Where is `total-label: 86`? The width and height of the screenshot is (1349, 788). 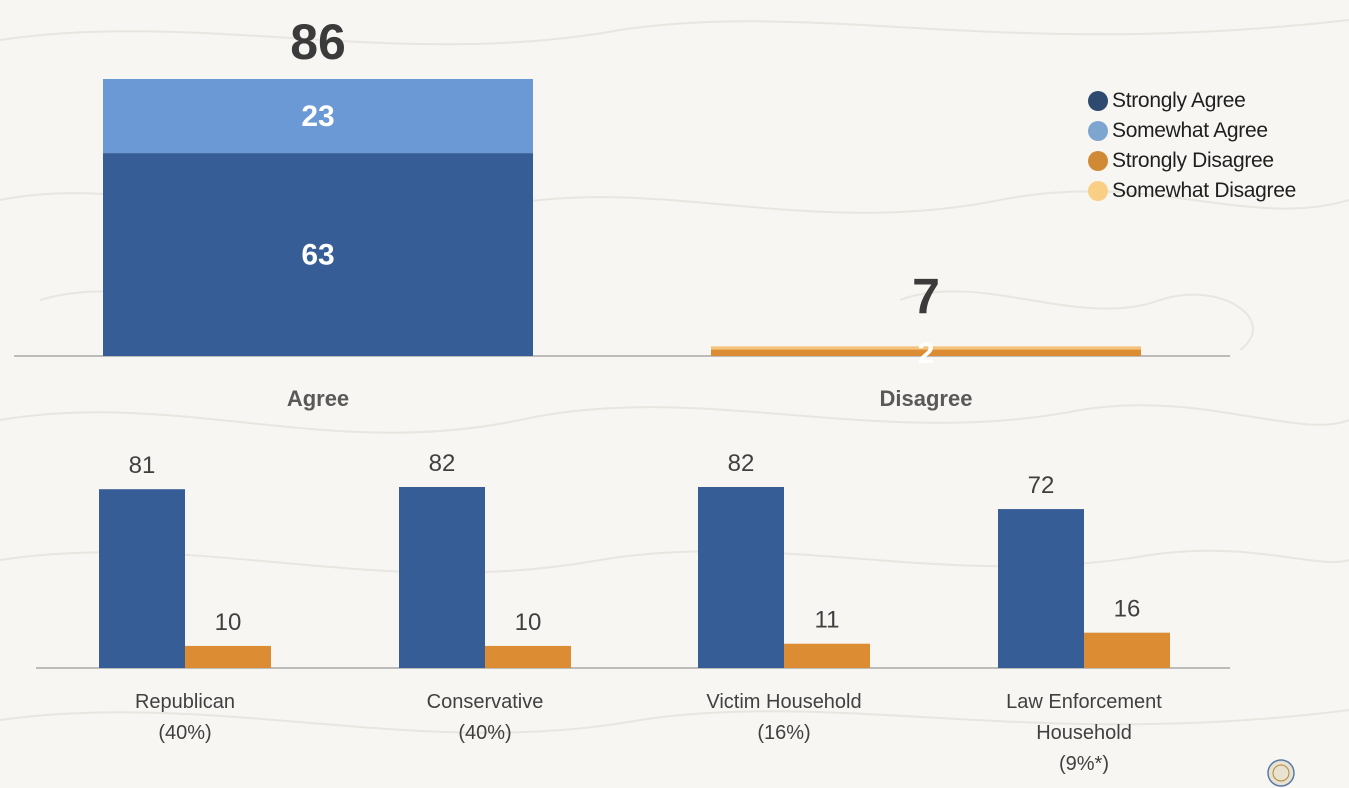 total-label: 86 is located at coordinates (318, 42).